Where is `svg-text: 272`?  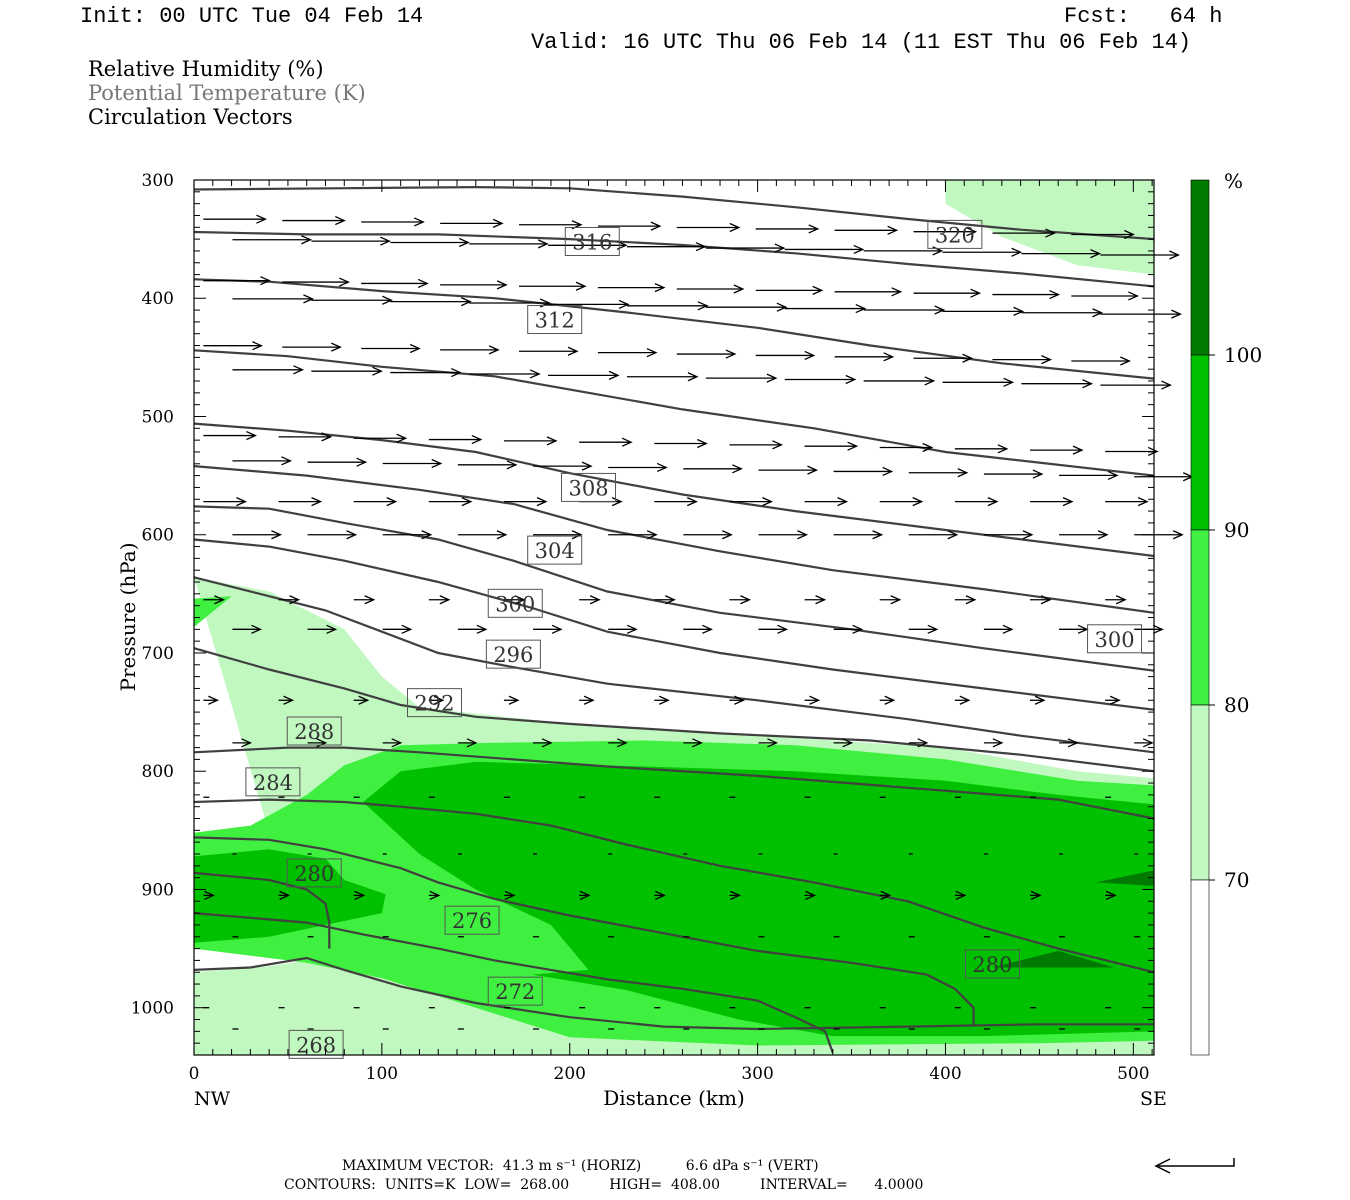
svg-text: 272 is located at coordinates (515, 992).